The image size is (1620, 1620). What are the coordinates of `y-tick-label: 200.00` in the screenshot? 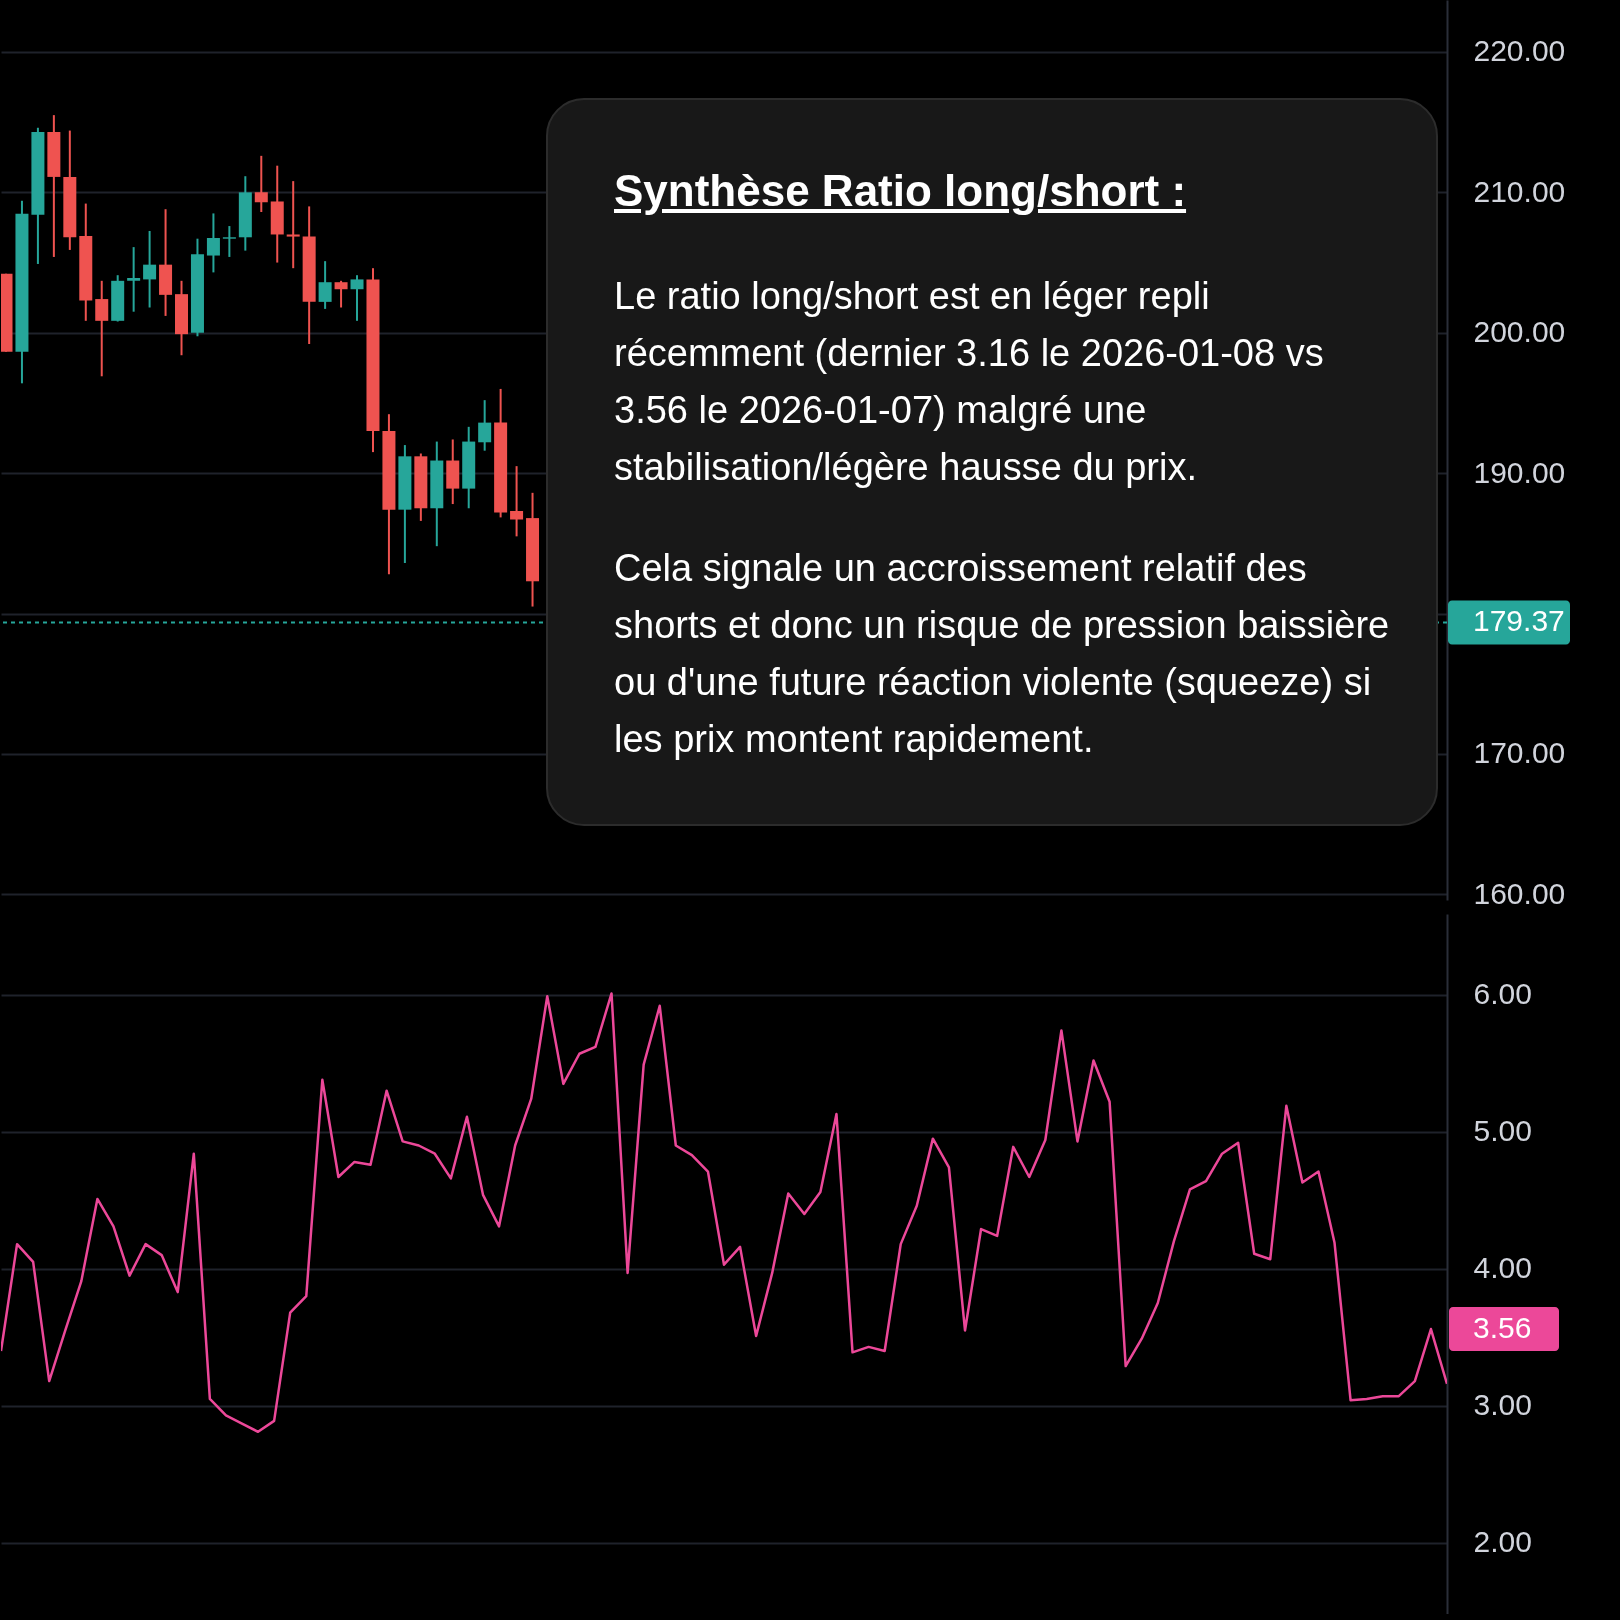 It's located at (1519, 332).